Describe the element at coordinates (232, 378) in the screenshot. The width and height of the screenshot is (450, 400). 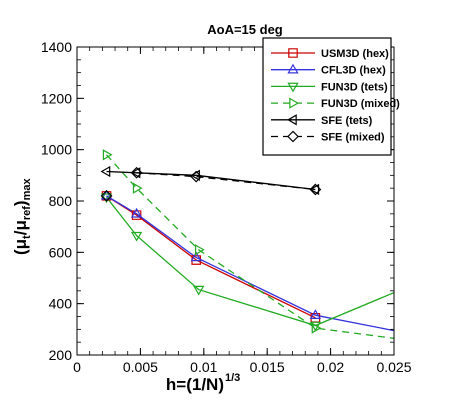
I see `x-axis-label-sup: 1/3` at that location.